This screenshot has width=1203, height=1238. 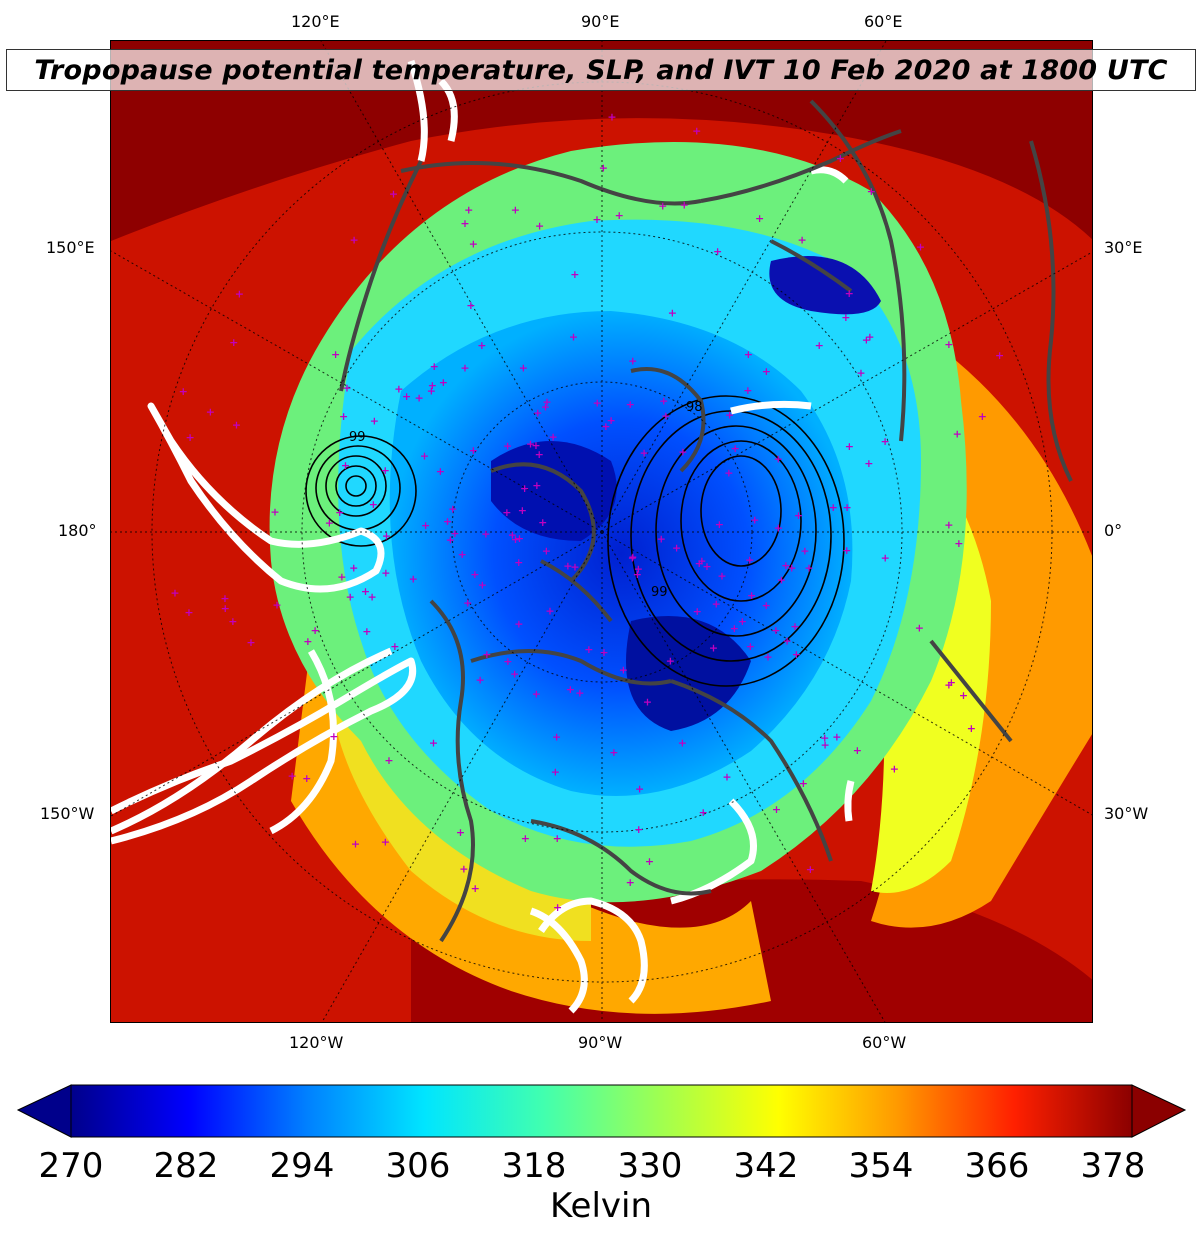 I want to click on colorbar-tick-label: 330, so click(x=650, y=1166).